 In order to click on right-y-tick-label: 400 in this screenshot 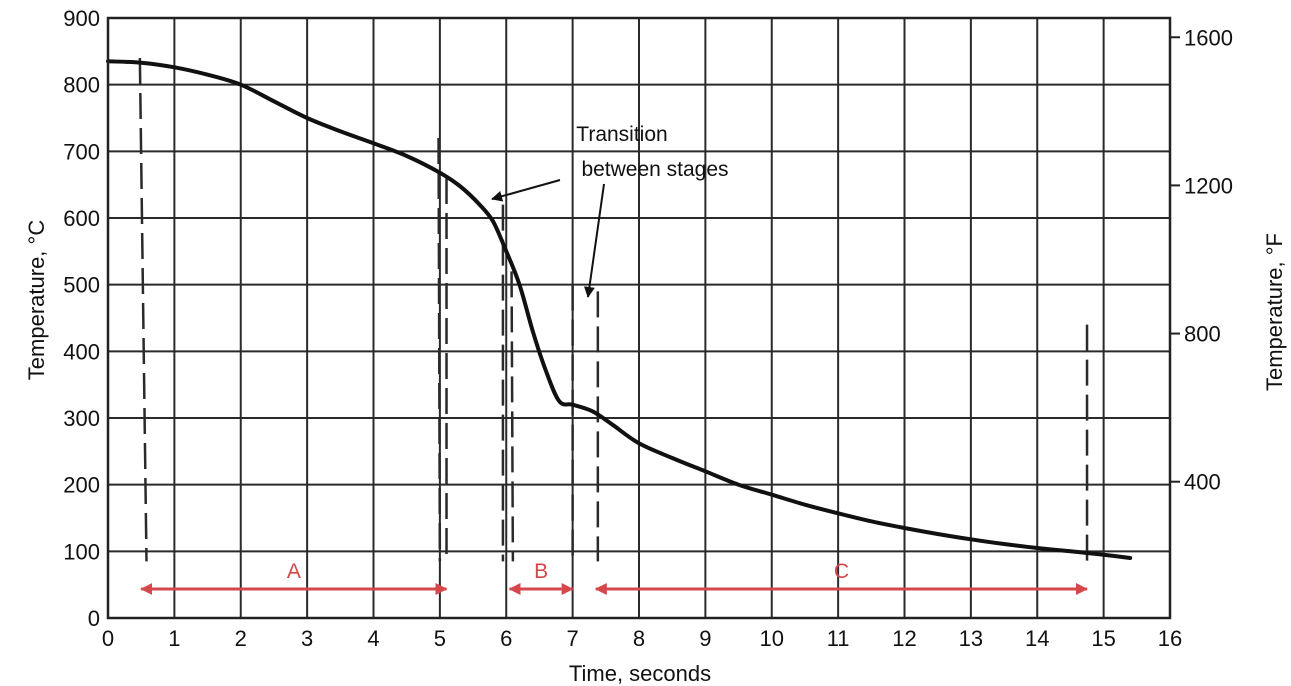, I will do `click(1202, 482)`.